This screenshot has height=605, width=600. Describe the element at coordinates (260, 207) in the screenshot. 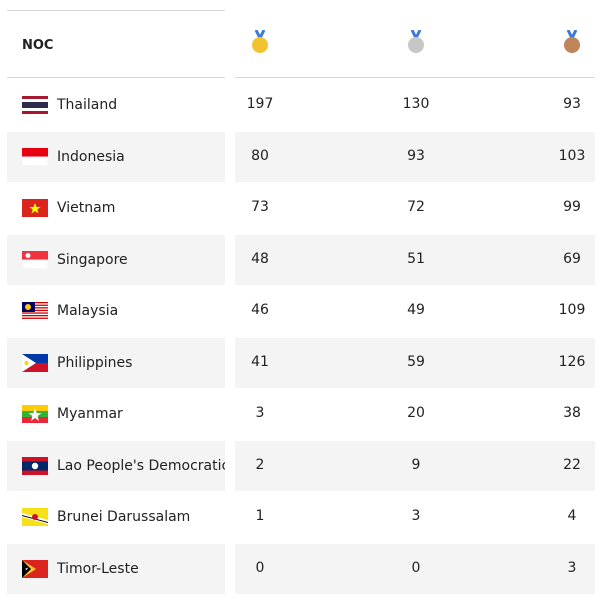

I see `gold-count: 73` at that location.